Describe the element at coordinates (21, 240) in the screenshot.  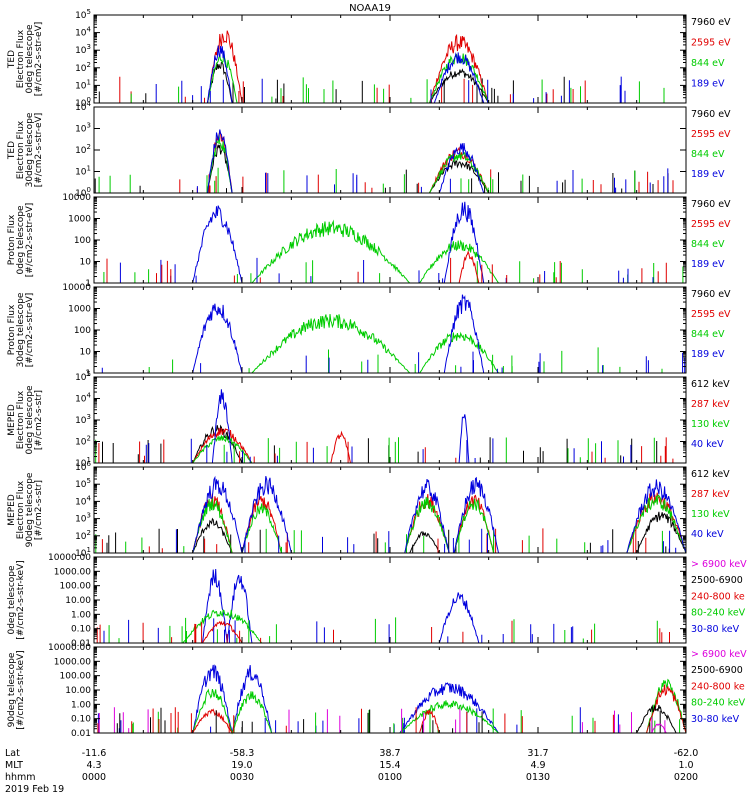
I see `panel-3-ylabel: 0deg telescope` at that location.